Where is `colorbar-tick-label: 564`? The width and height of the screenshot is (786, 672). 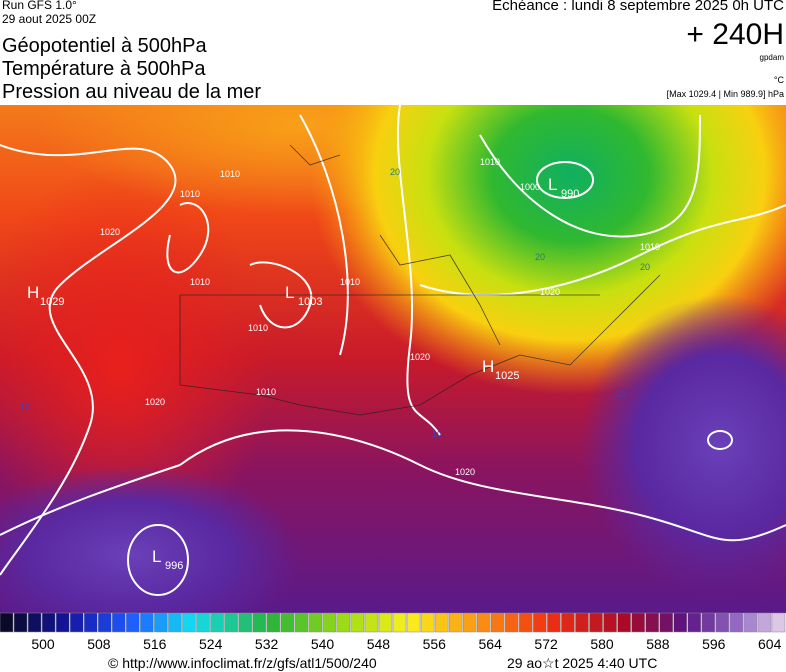 colorbar-tick-label: 564 is located at coordinates (491, 644).